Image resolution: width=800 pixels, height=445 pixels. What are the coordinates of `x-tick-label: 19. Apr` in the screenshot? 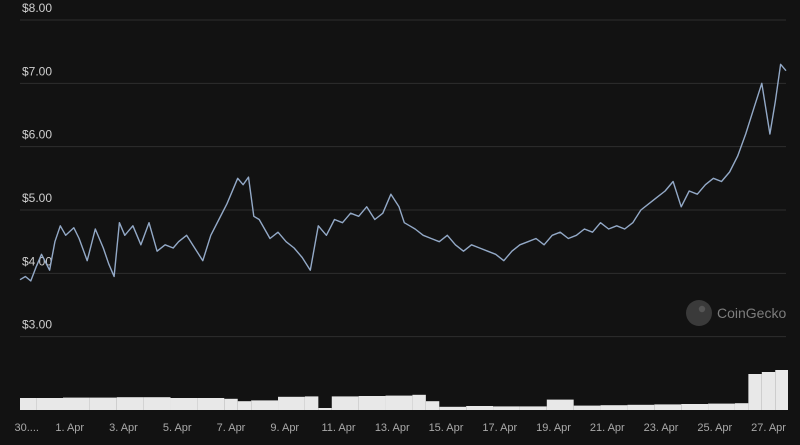 It's located at (553, 428).